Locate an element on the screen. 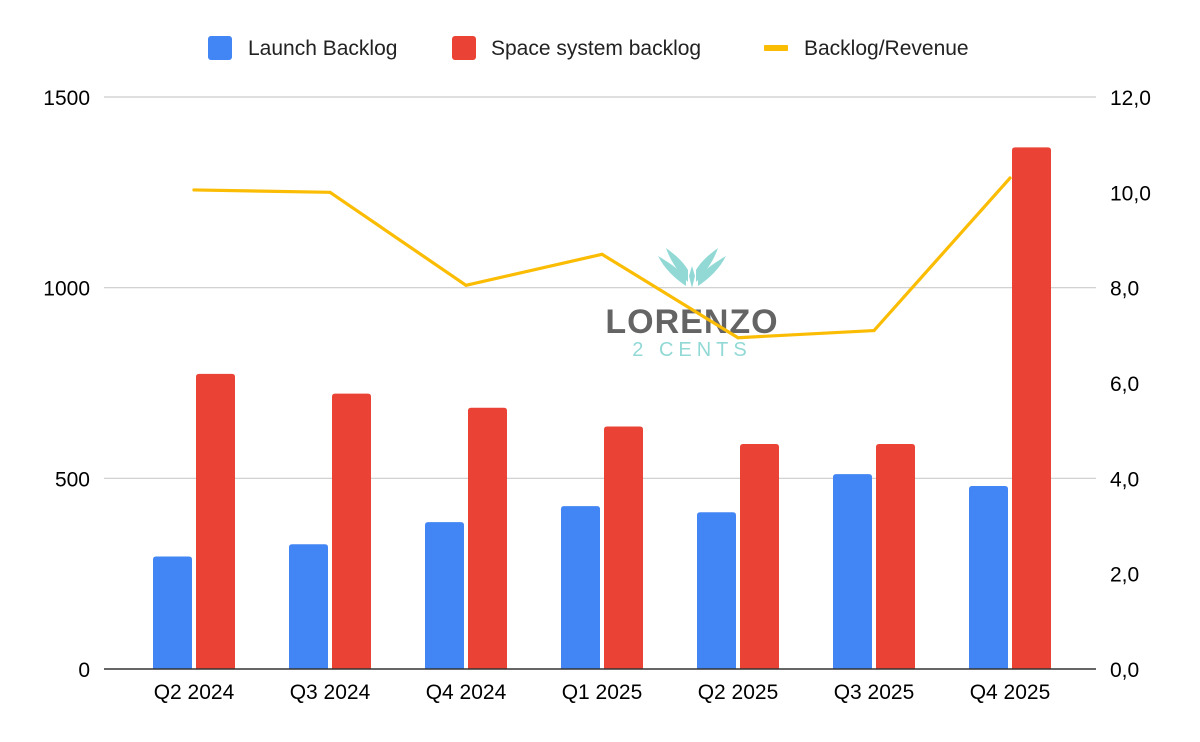 This screenshot has height=742, width=1200. left-axis-tick-label: 1000 is located at coordinates (66, 289).